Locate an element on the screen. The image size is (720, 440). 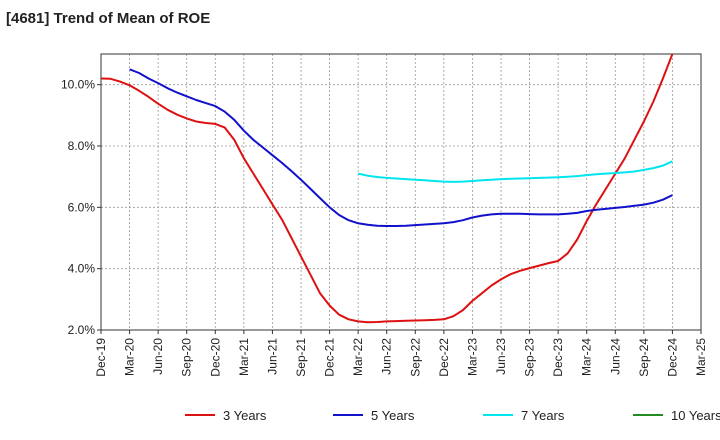
y-tick-label: 10.0% is located at coordinates (78, 85).